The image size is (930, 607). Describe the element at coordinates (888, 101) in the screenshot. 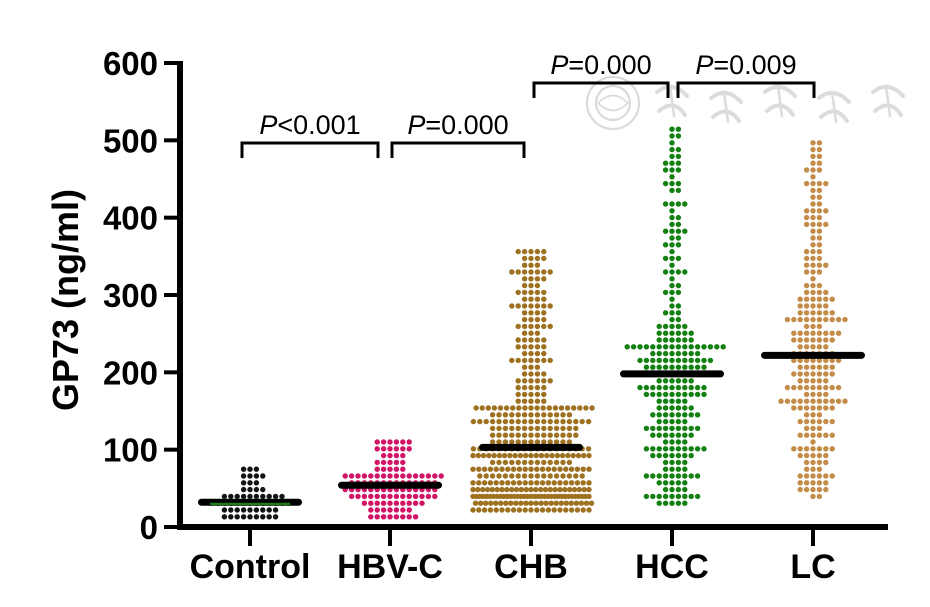

I see `watermark-stroke` at that location.